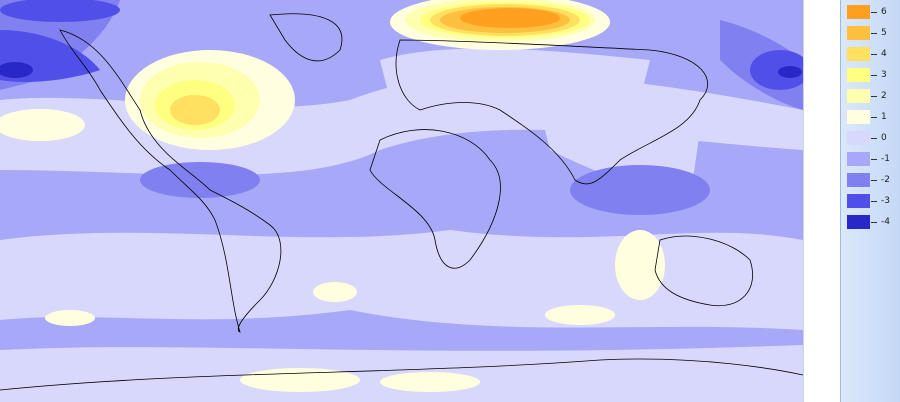  I want to click on legend-item: -4, so click(868, 222).